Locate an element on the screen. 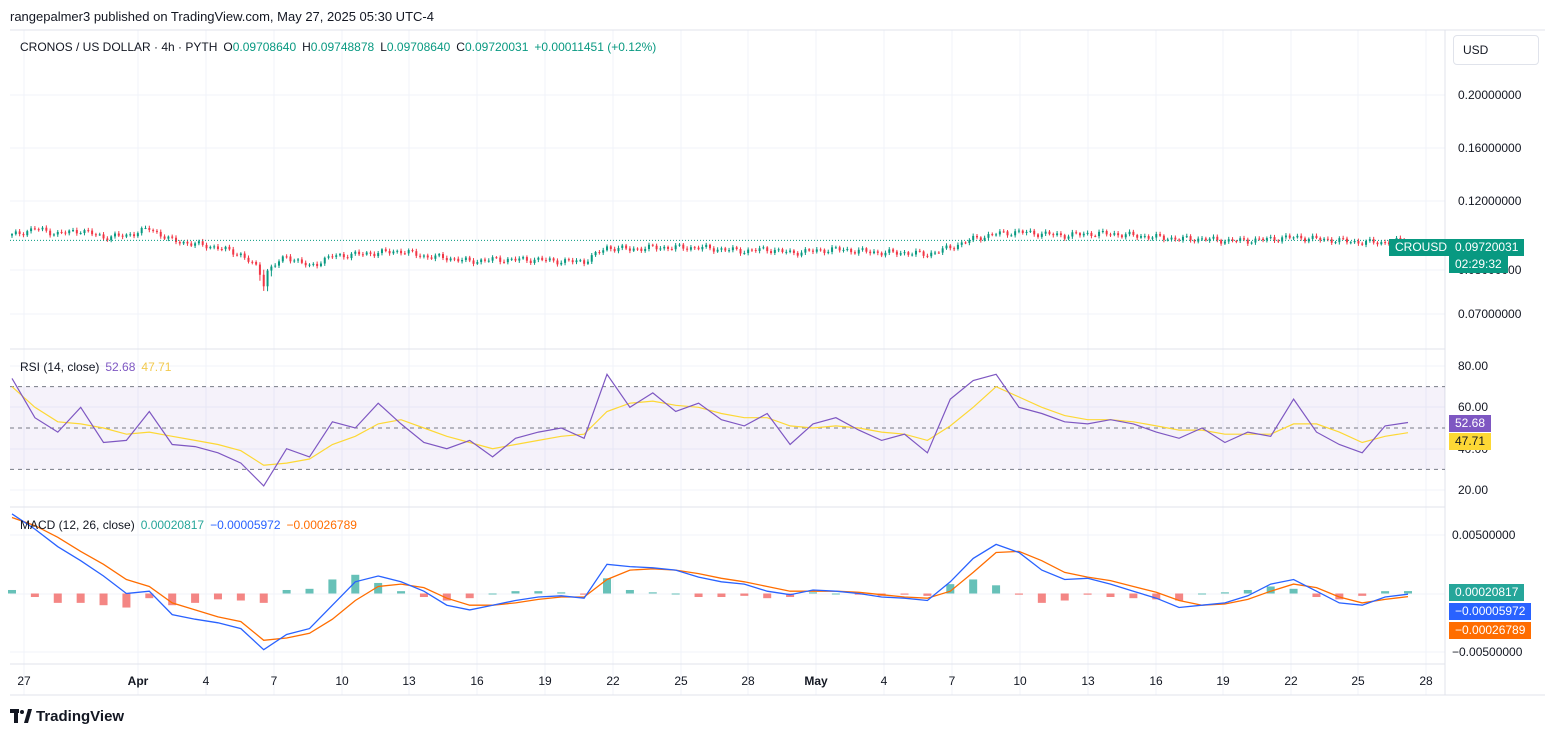  time-tick-label: 16 is located at coordinates (477, 681).